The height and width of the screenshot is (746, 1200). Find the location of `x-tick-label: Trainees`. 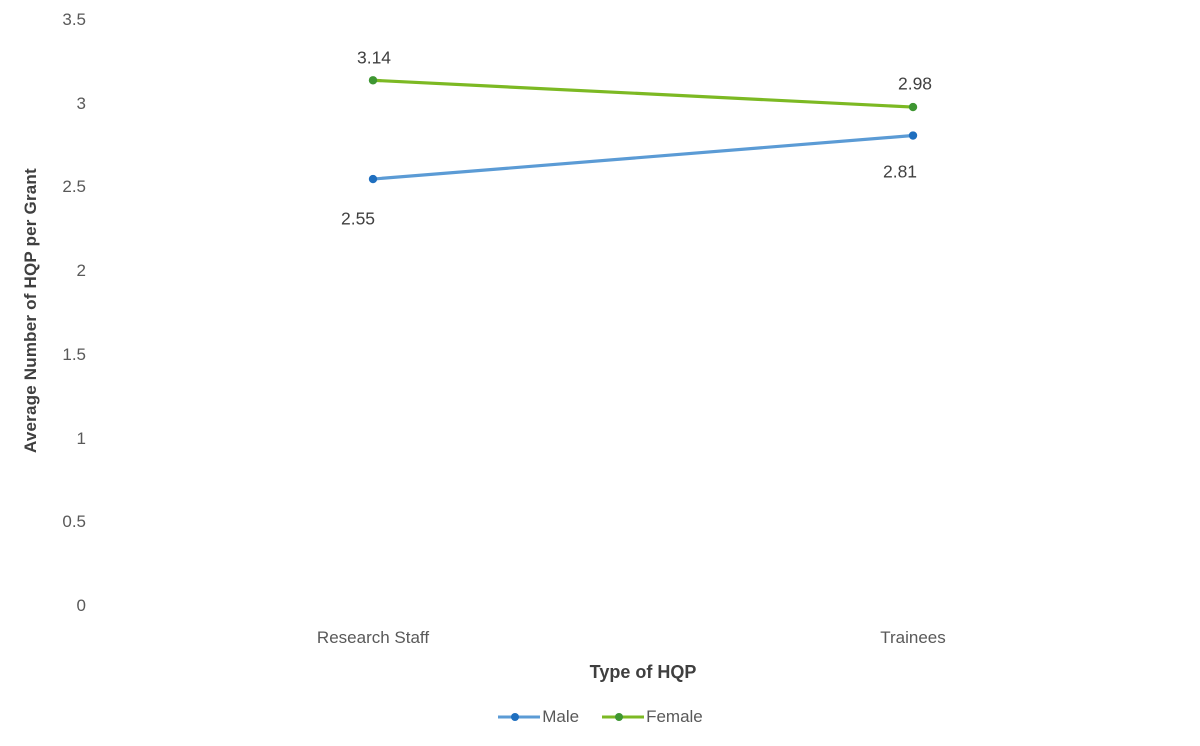

x-tick-label: Trainees is located at coordinates (913, 637).